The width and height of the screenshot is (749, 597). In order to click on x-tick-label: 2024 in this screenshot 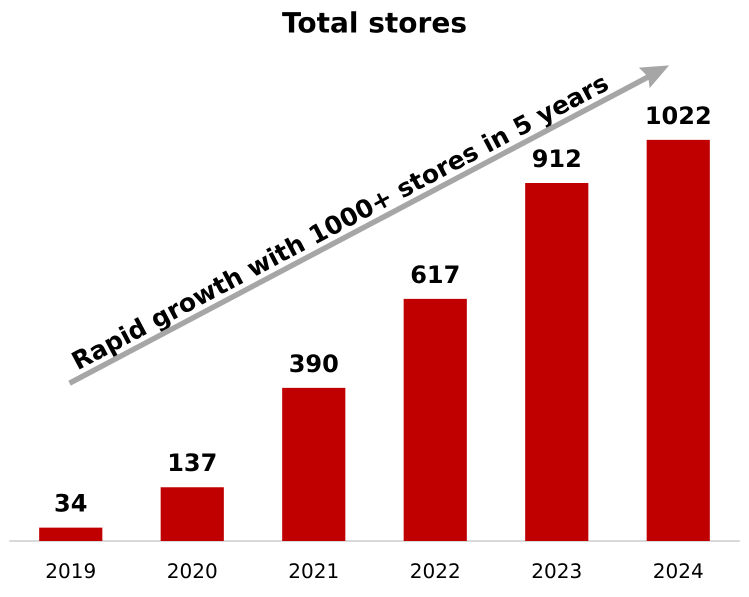, I will do `click(678, 571)`.